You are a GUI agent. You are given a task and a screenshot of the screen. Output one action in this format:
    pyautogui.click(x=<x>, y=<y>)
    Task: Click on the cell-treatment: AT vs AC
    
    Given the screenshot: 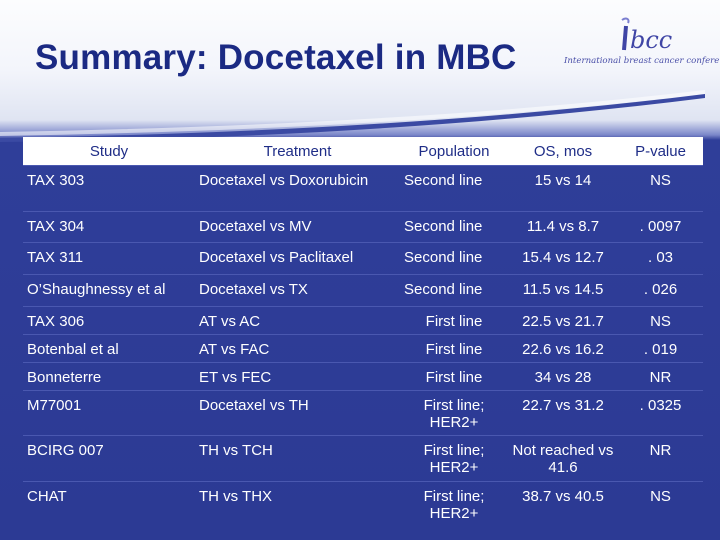 What is the action you would take?
    pyautogui.click(x=297, y=320)
    